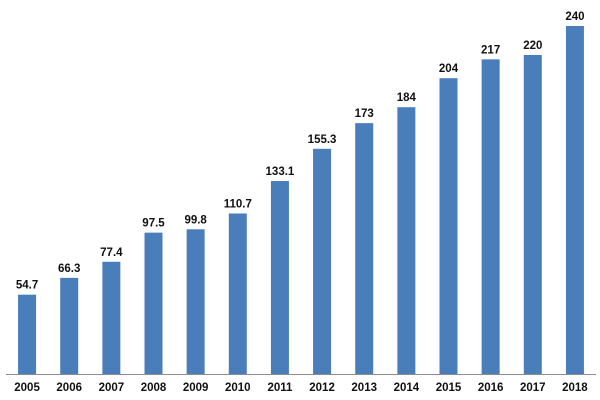  Describe the element at coordinates (27, 388) in the screenshot. I see `x-tick-label-2005: 2005` at that location.